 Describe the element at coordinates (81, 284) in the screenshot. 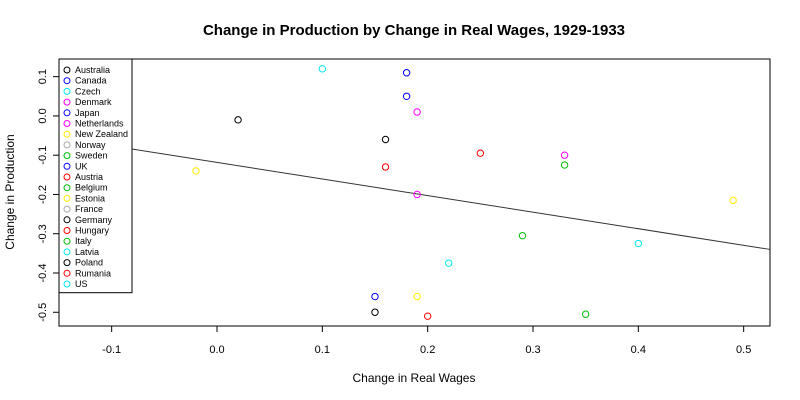

I see `legend-label: US` at that location.